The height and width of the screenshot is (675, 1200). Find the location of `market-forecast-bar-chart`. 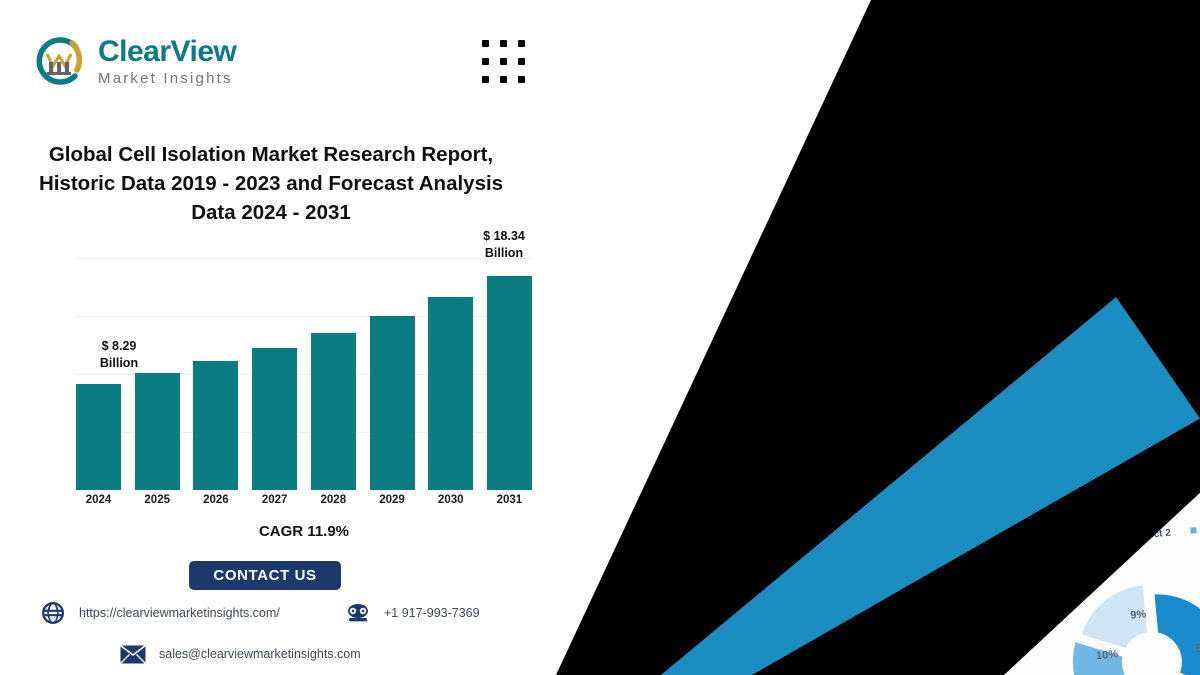

market-forecast-bar-chart is located at coordinates (304, 374).